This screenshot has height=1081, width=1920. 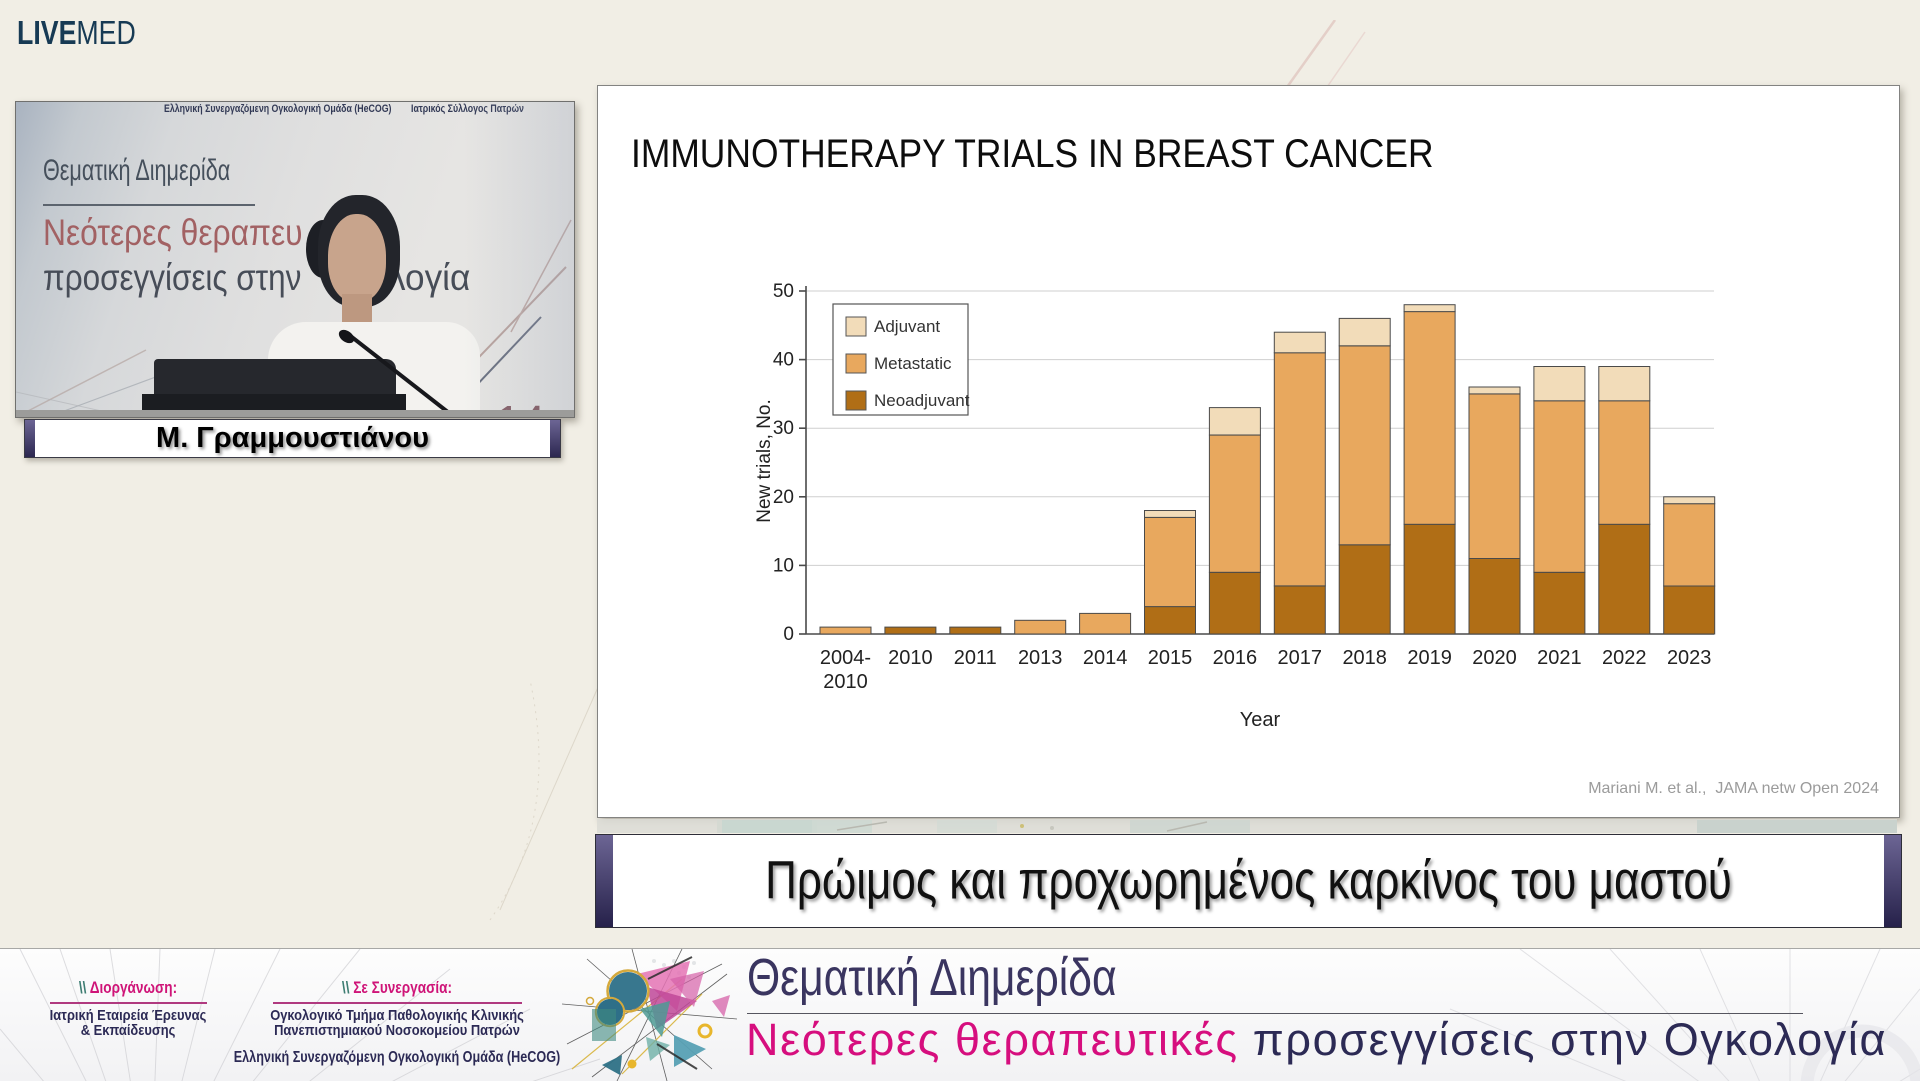 I want to click on svg-text: New trials, No., so click(x=764, y=461).